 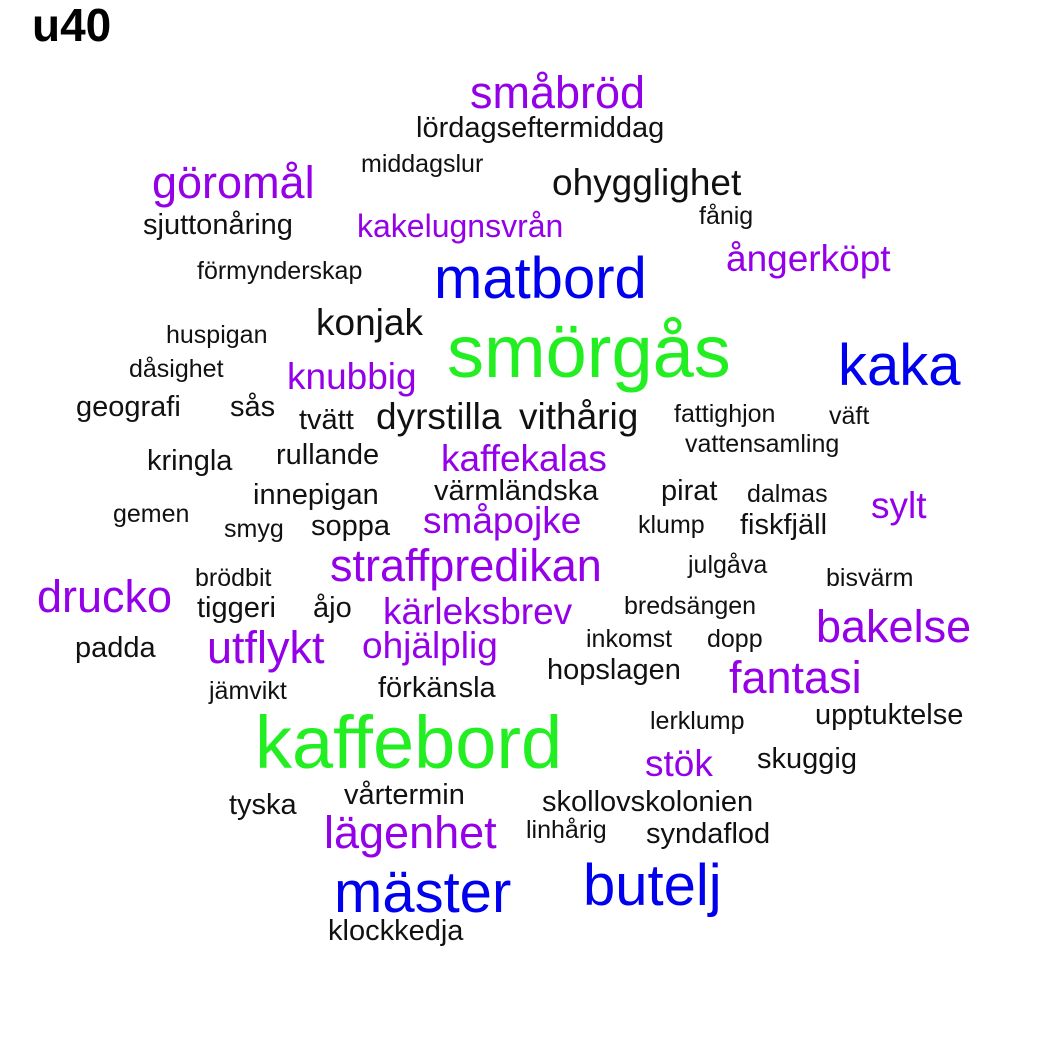 What do you see at coordinates (352, 376) in the screenshot?
I see `word: knubbig` at bounding box center [352, 376].